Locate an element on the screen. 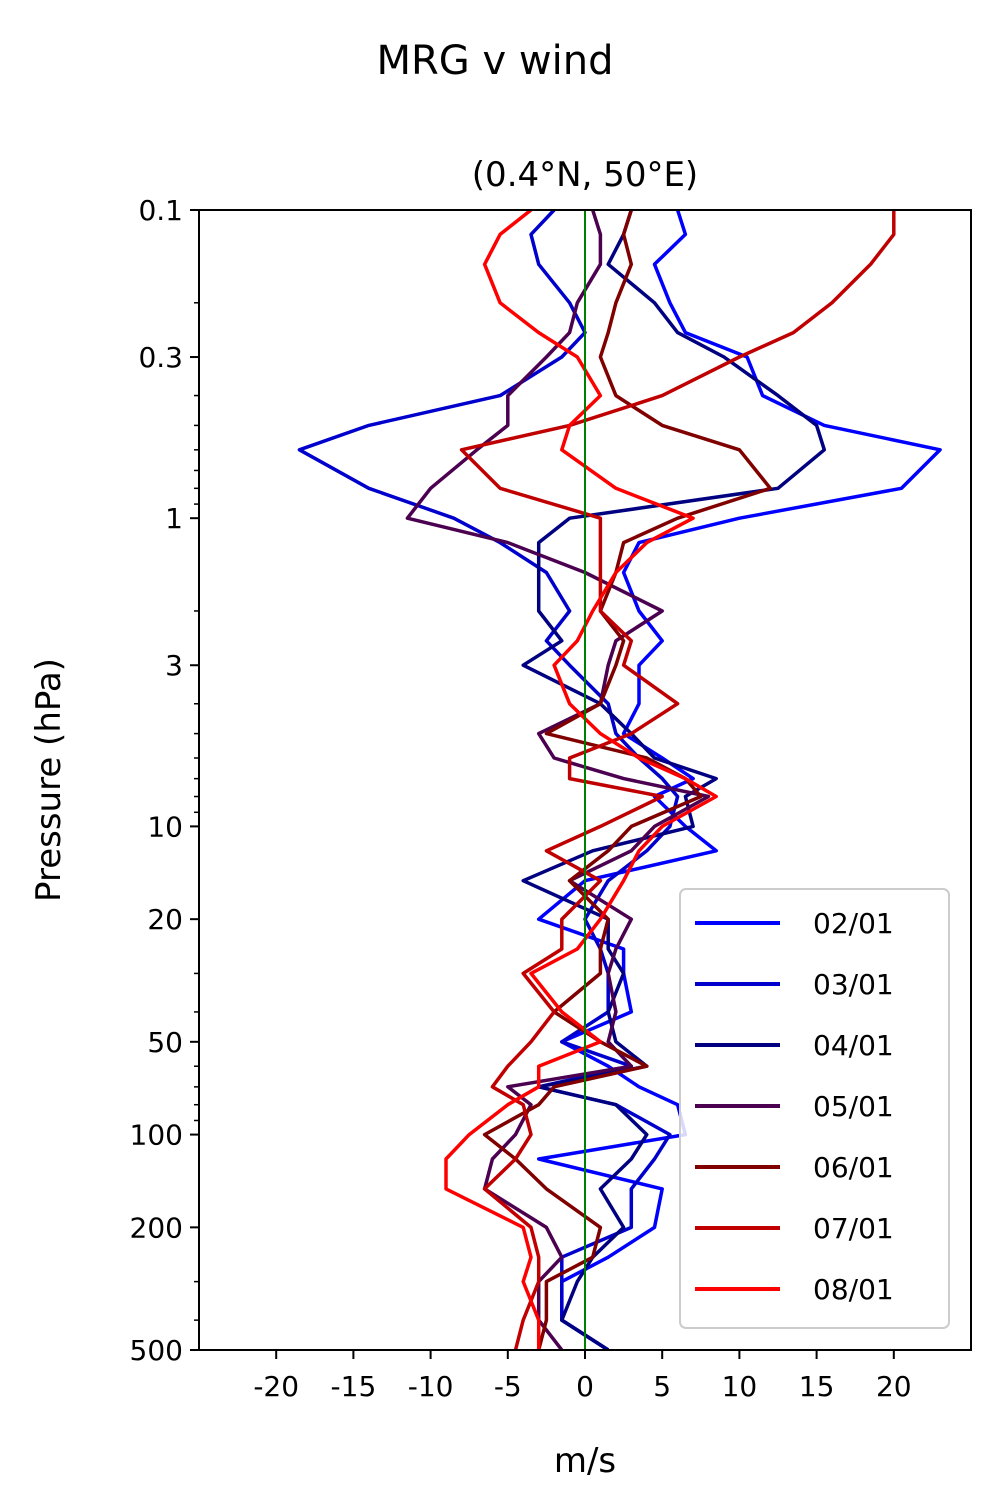  y-tick-label: 100 is located at coordinates (156, 1135).